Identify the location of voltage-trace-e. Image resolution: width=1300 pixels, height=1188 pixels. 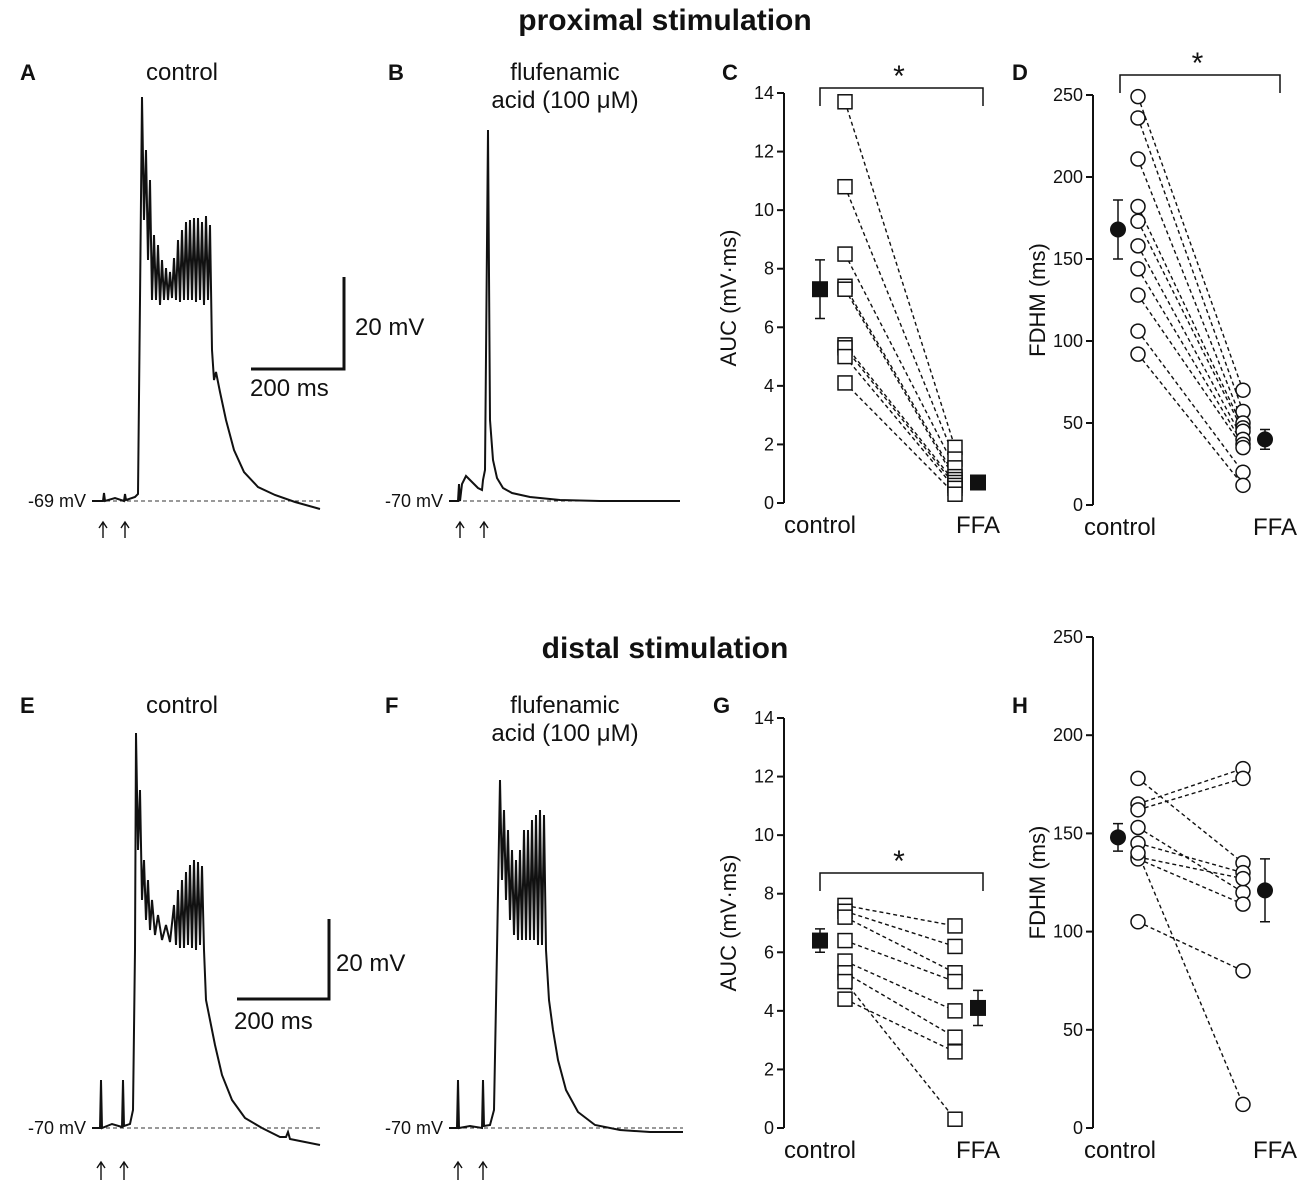
(206, 939).